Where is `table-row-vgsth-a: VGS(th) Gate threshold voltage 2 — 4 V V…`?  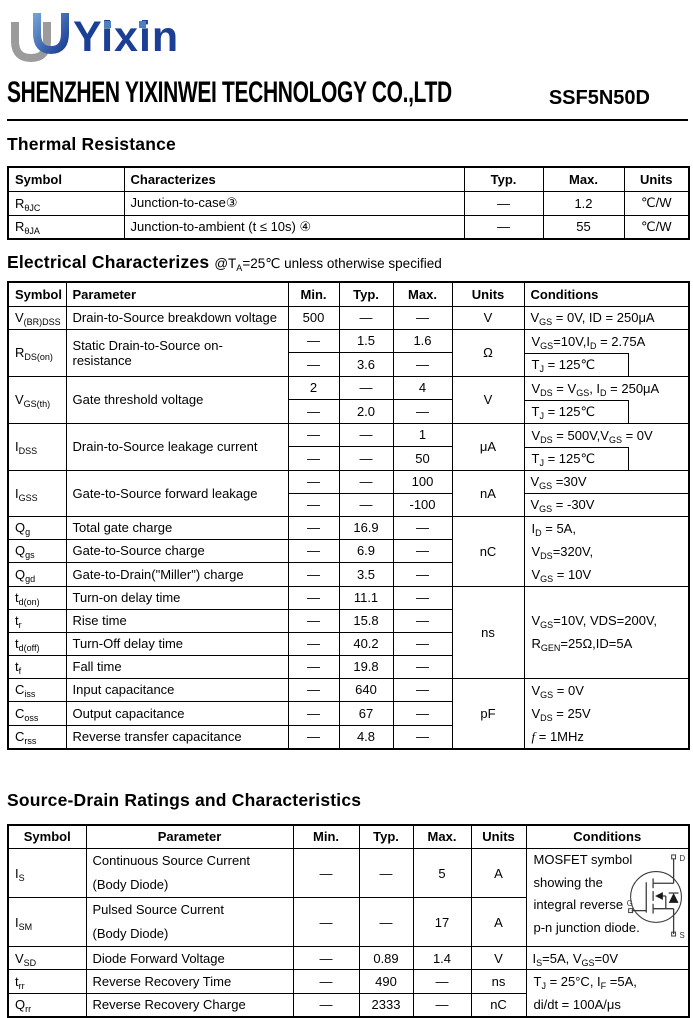 table-row-vgsth-a: VGS(th) Gate threshold voltage 2 — 4 V V… is located at coordinates (348, 388).